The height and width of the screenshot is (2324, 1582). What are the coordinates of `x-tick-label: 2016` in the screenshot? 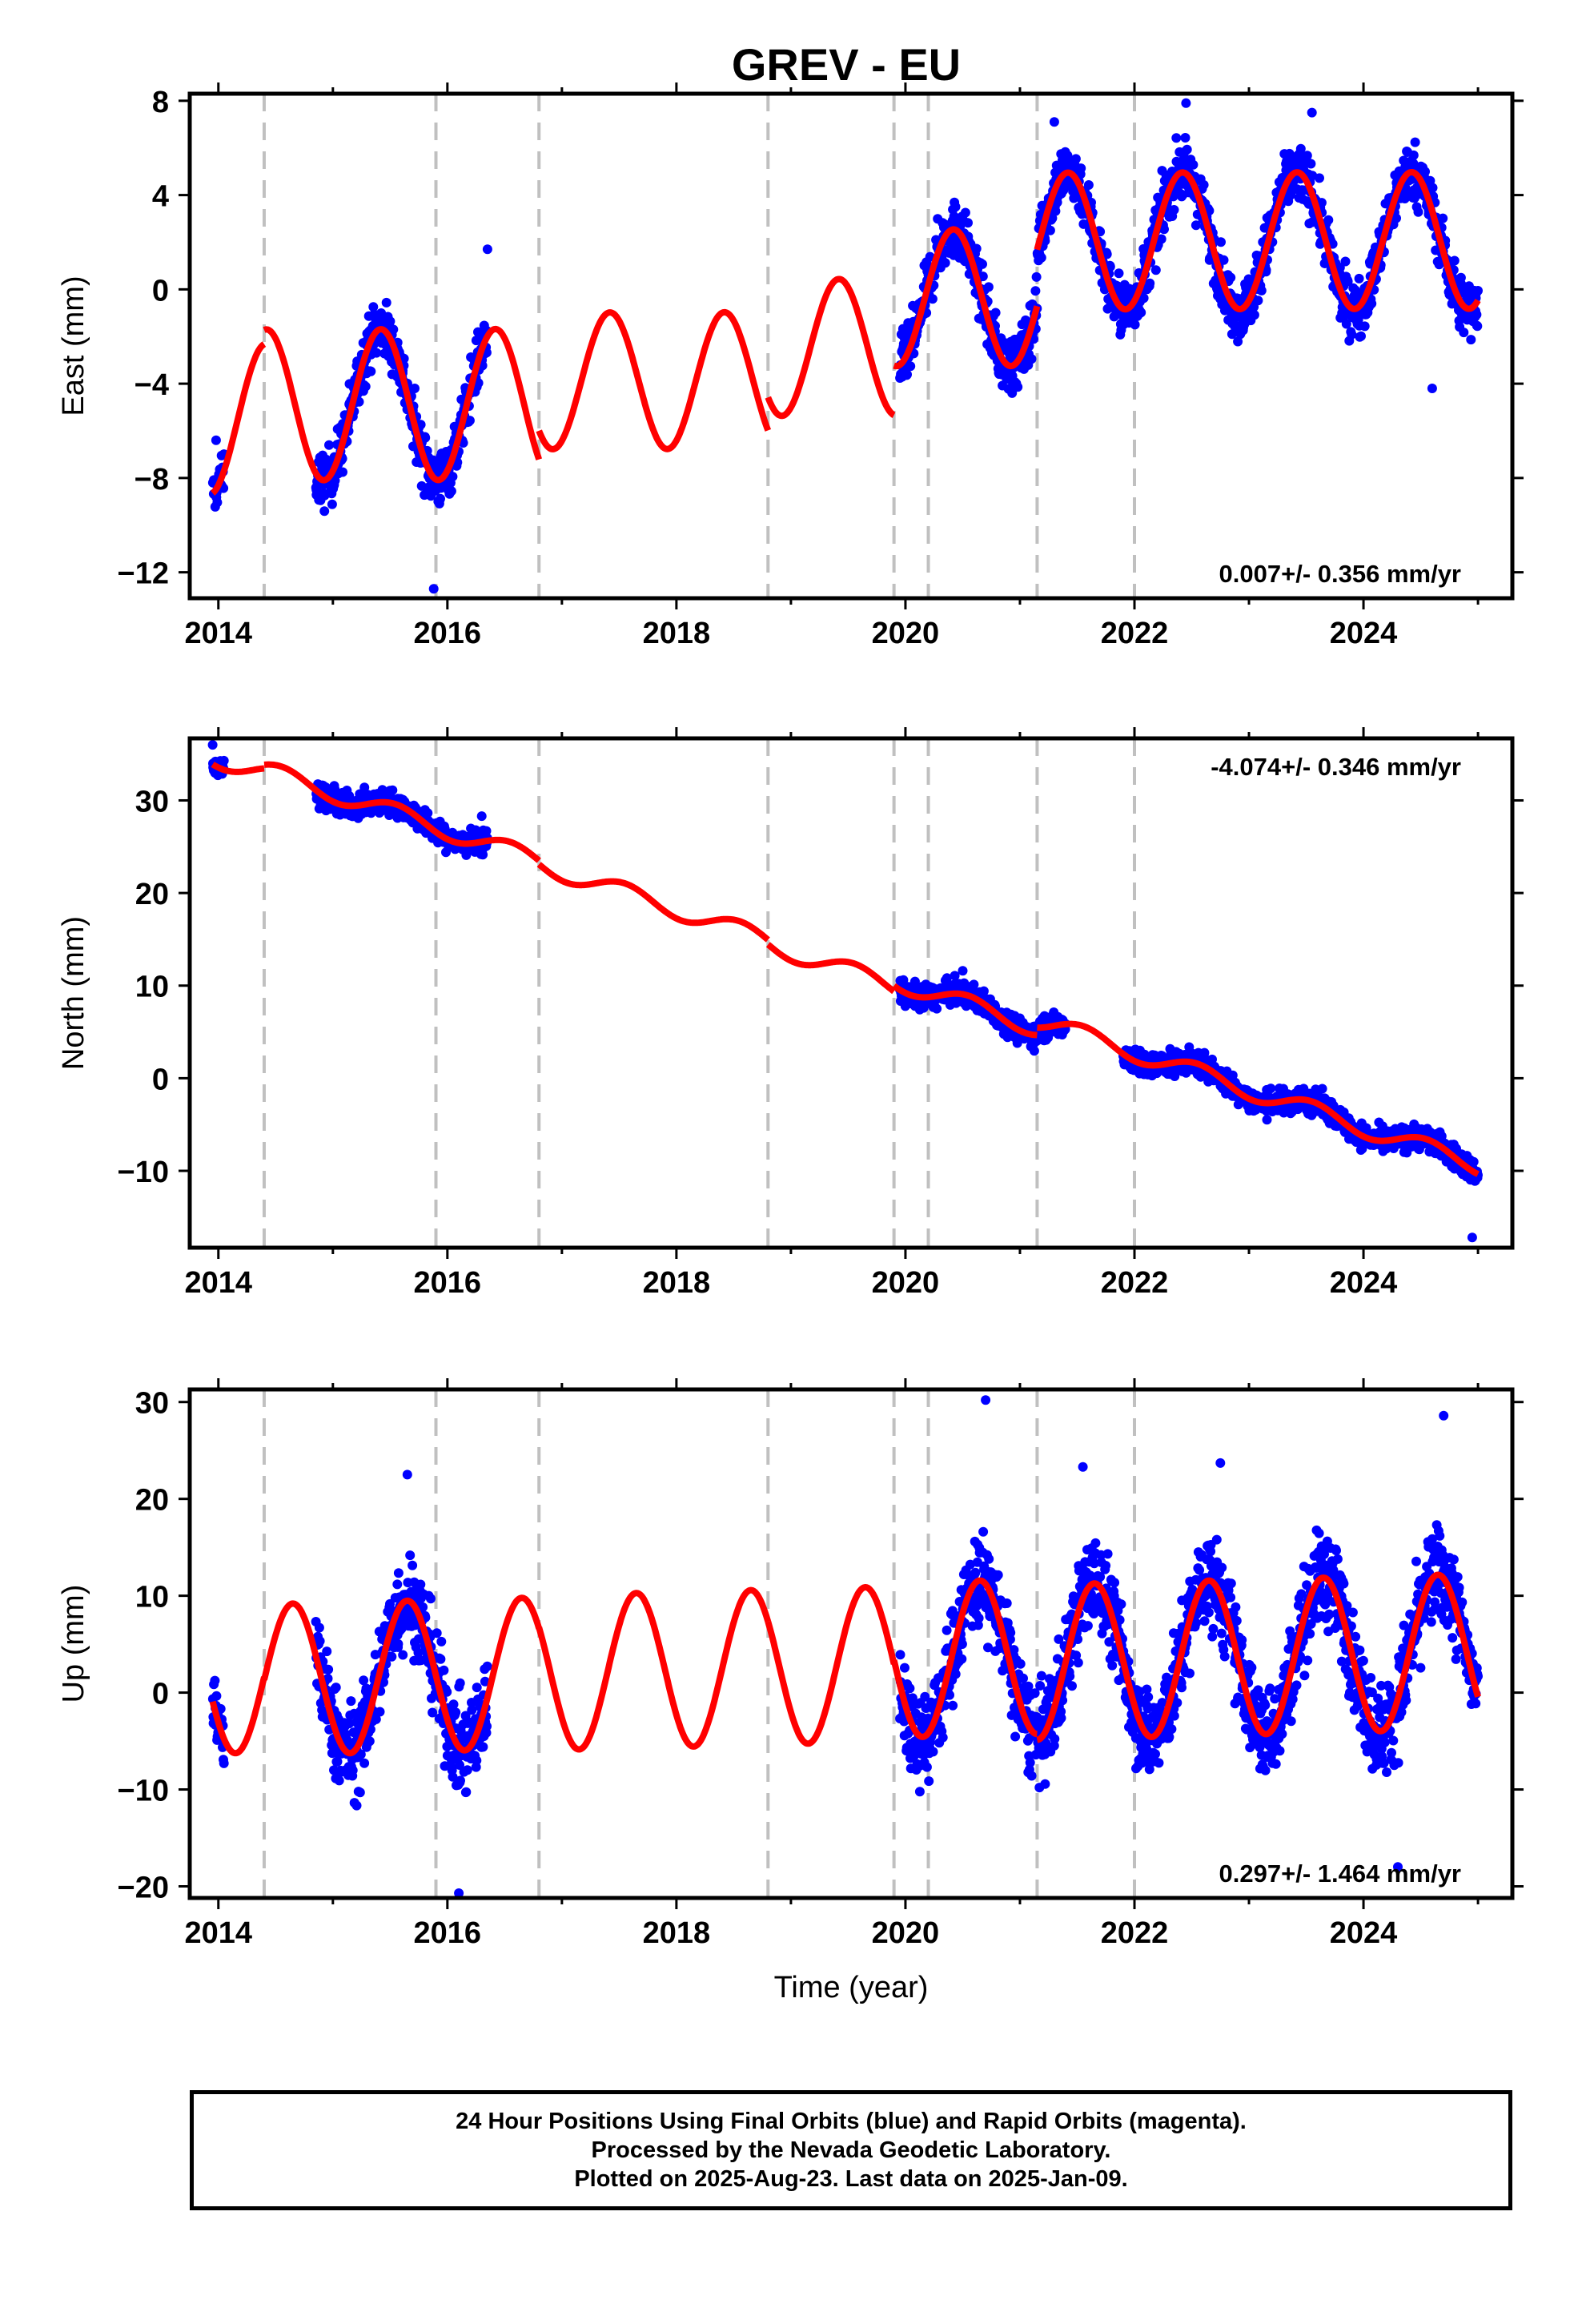 It's located at (448, 1283).